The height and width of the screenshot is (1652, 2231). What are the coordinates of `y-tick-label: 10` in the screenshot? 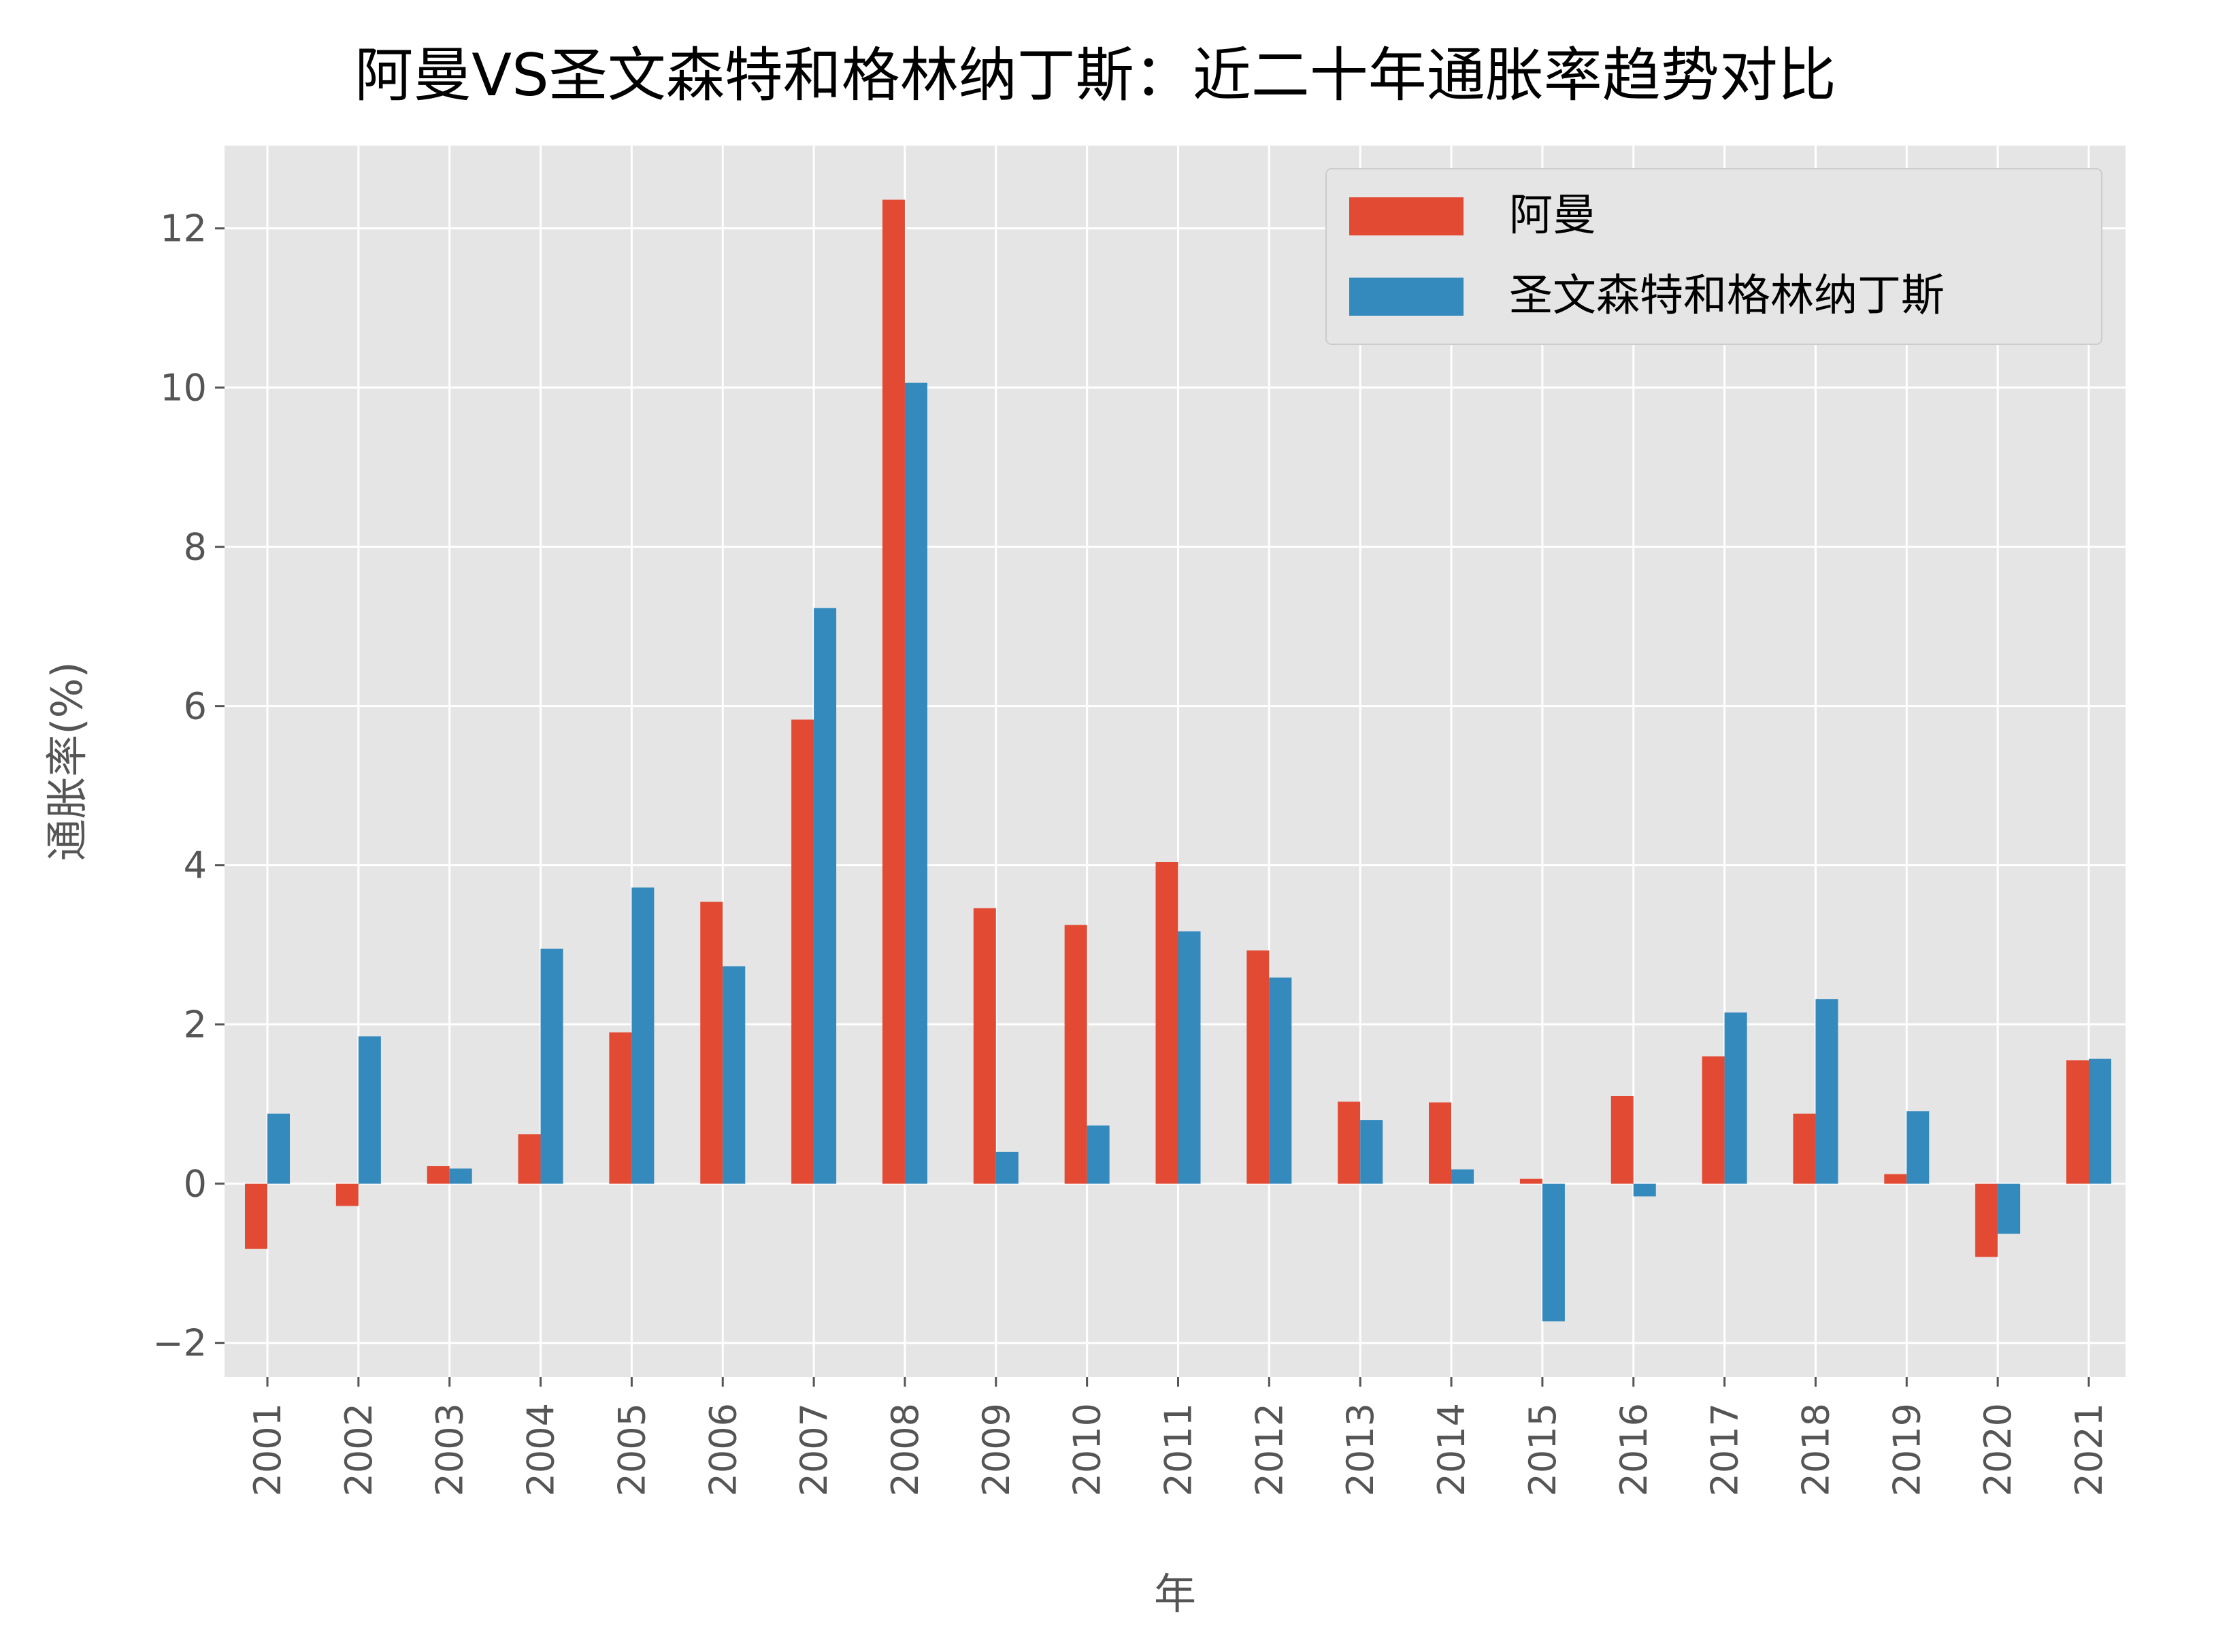 It's located at (183, 388).